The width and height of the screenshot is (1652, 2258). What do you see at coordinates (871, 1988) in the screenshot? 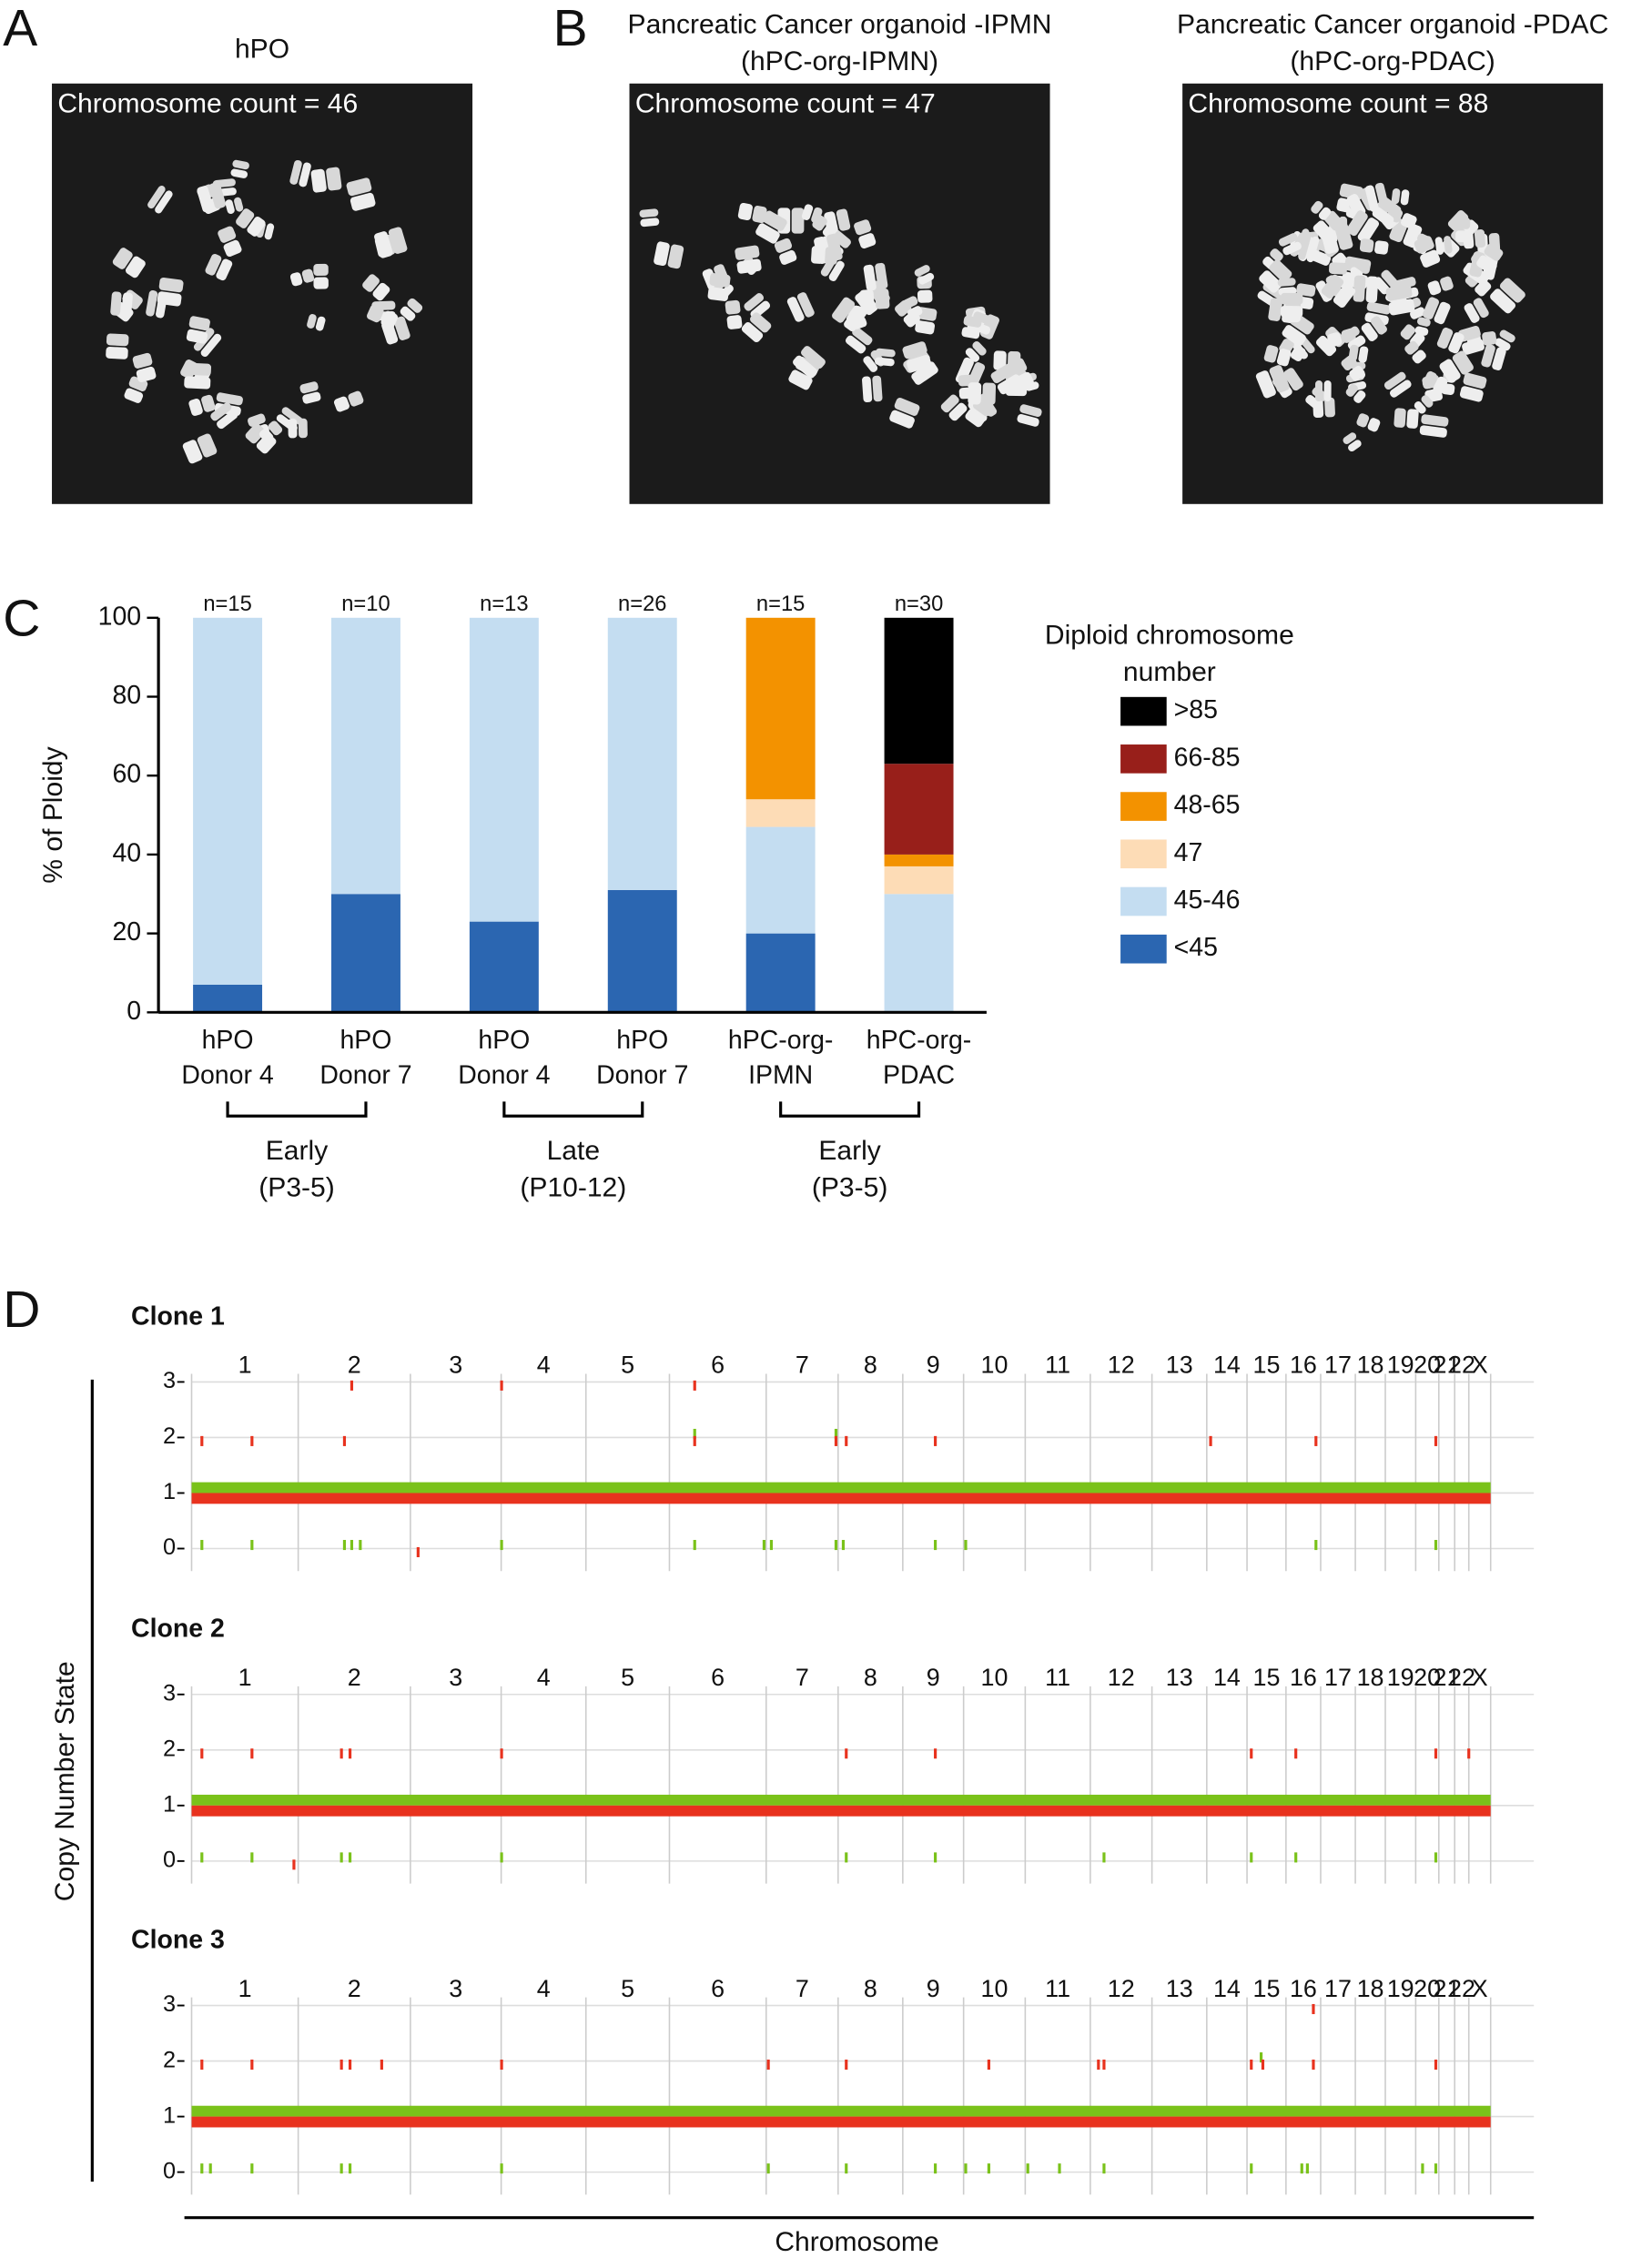
I see `chromosome-label: 8` at bounding box center [871, 1988].